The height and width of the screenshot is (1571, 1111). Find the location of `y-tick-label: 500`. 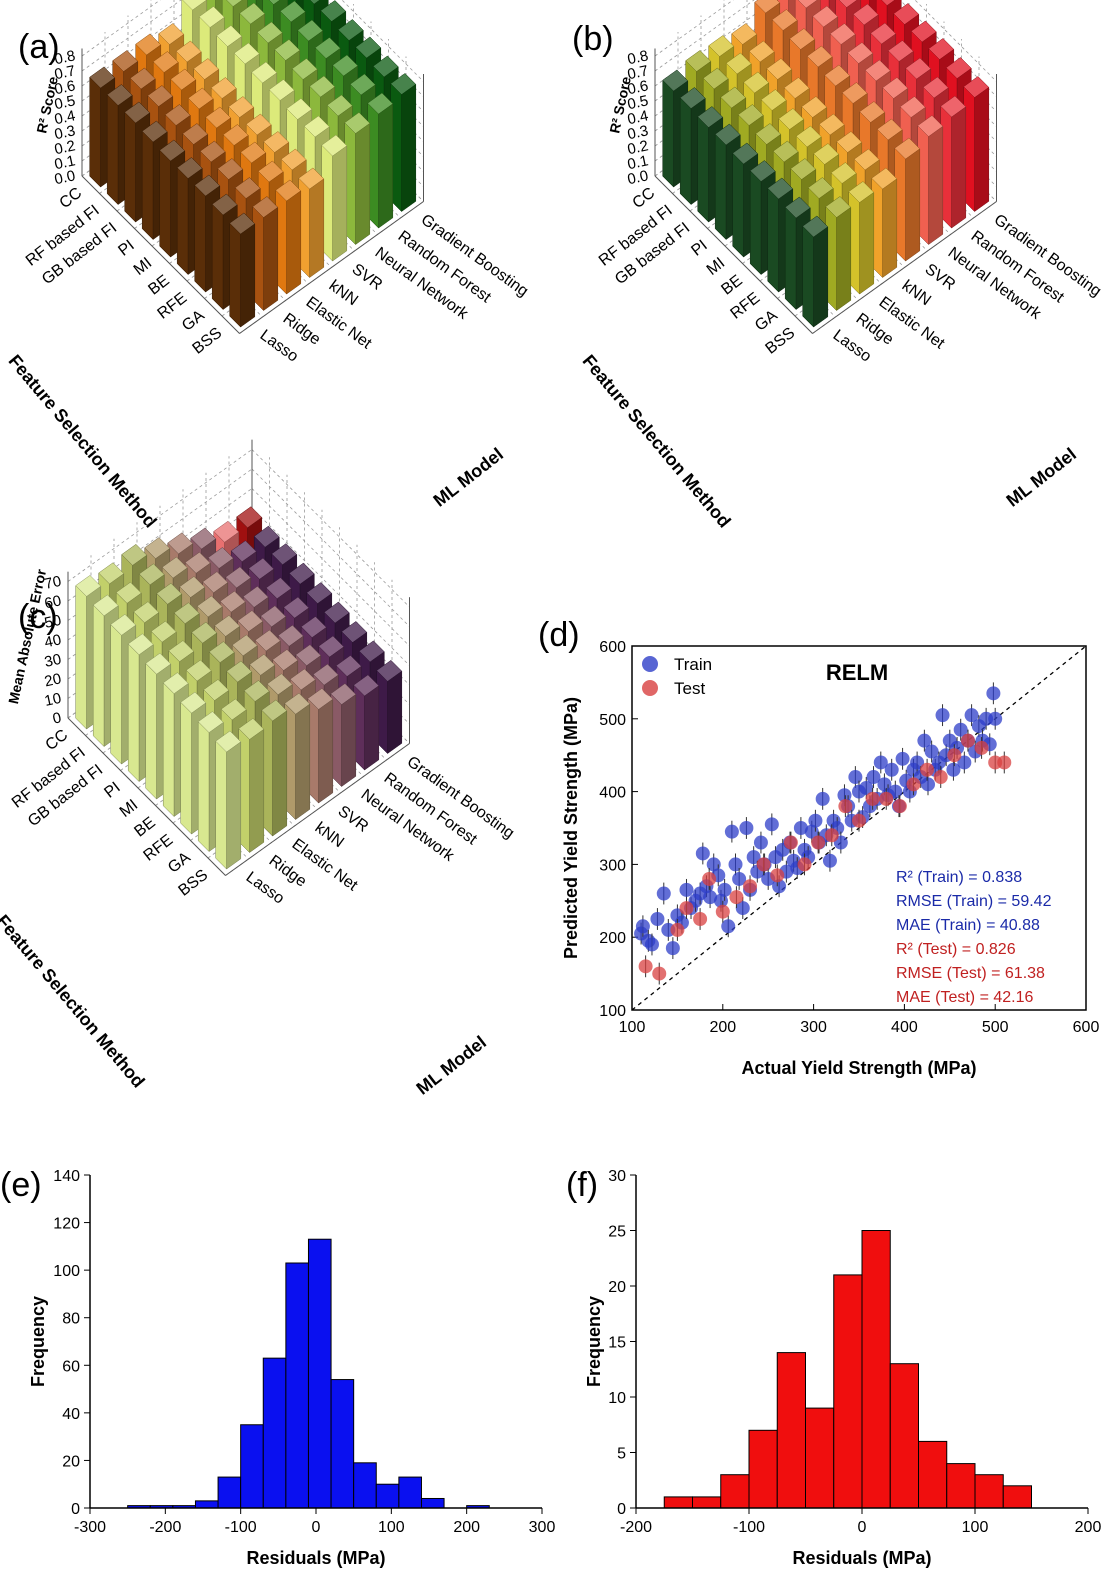

y-tick-label: 500 is located at coordinates (612, 720).